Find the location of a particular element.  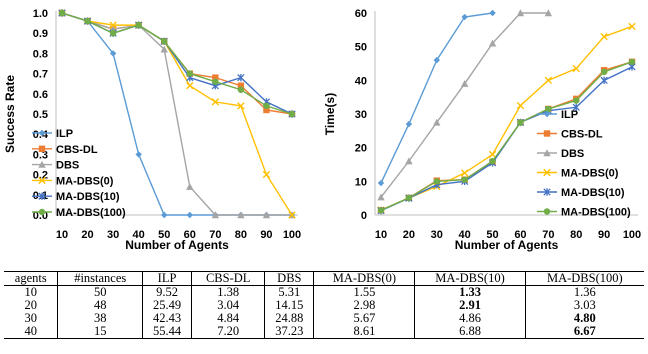

legend-label: ILP is located at coordinates (64, 134).